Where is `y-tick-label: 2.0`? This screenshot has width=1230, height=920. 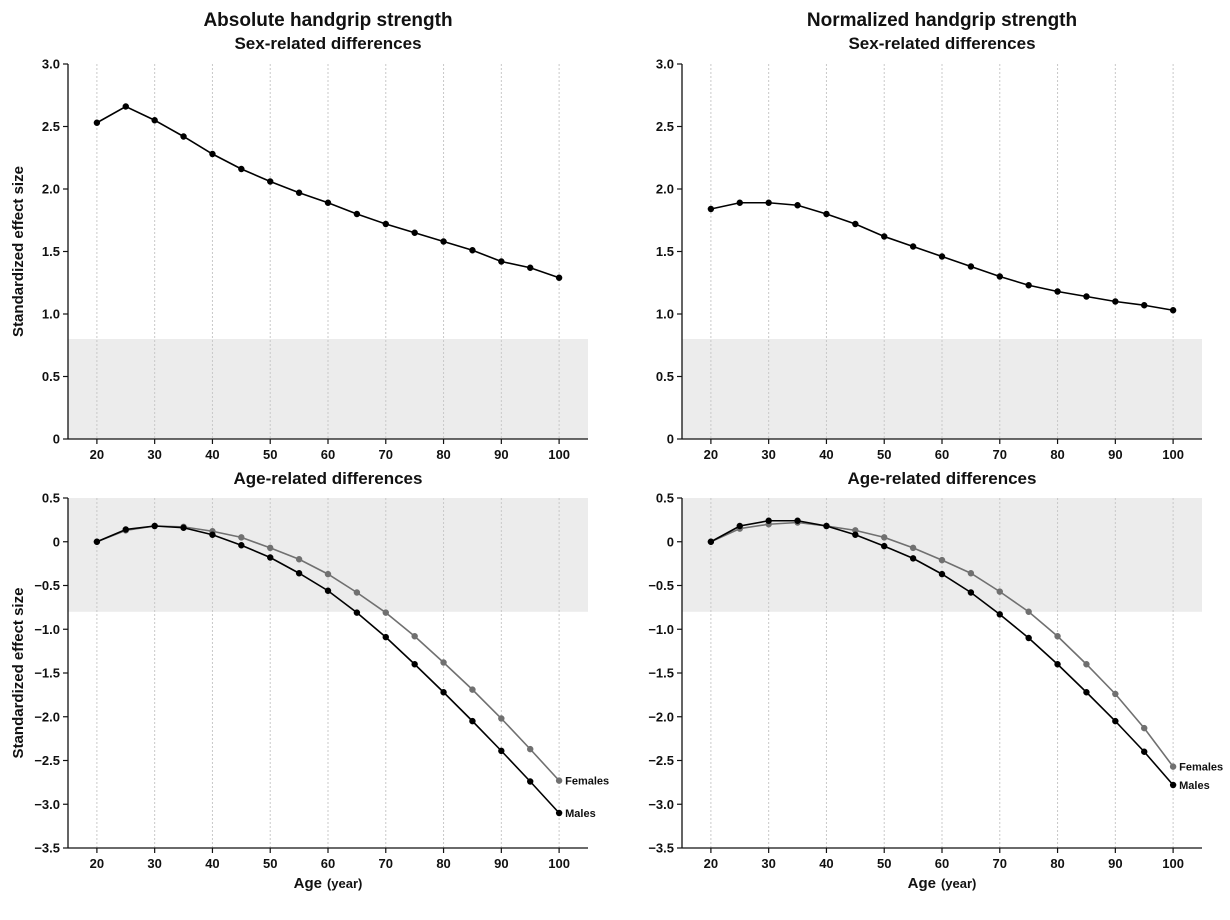
y-tick-label: 2.0 is located at coordinates (665, 189).